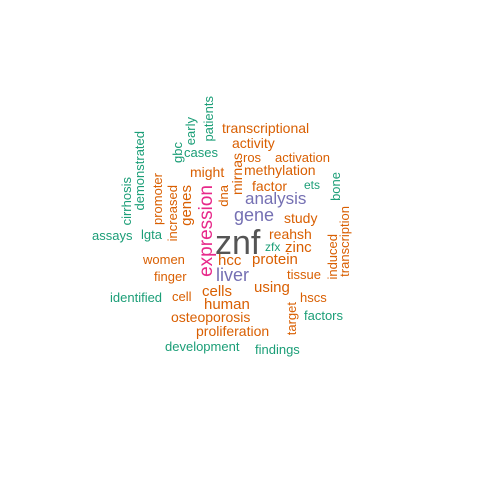 The width and height of the screenshot is (480, 480). I want to click on cloud-word: protein, so click(275, 259).